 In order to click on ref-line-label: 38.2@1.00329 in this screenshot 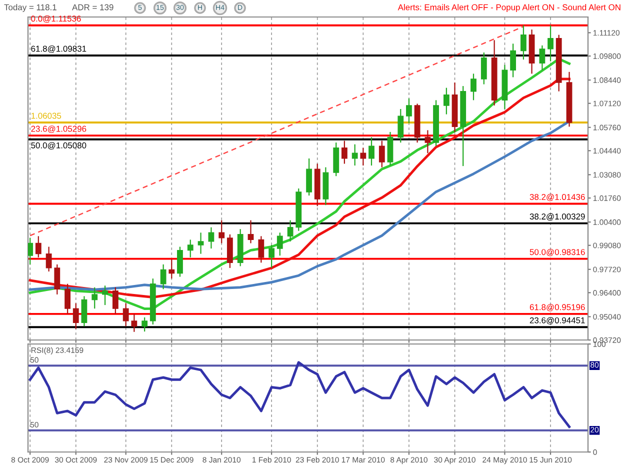, I will do `click(557, 217)`.